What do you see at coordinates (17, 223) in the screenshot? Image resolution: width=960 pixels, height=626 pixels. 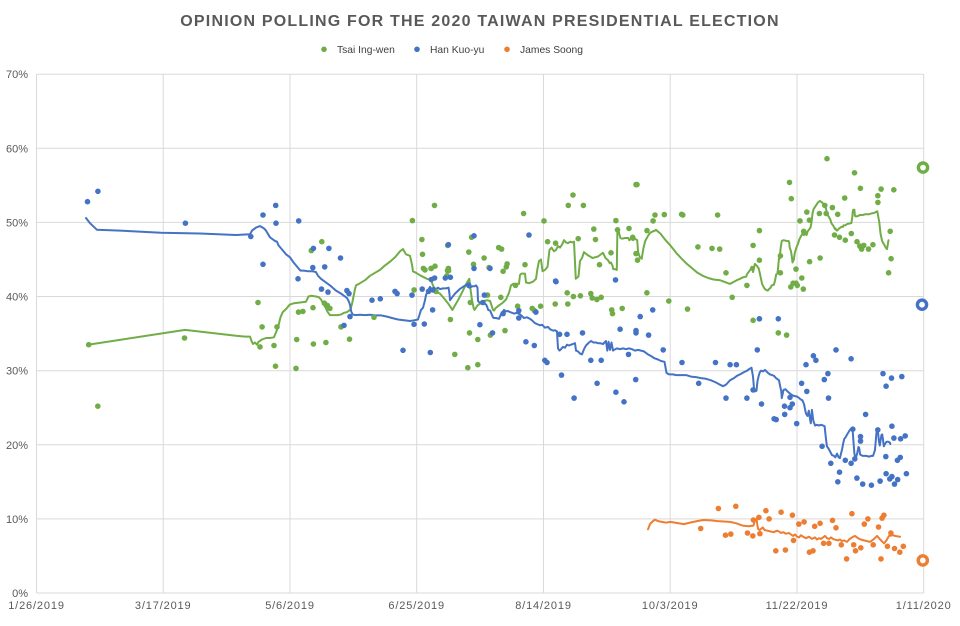 I see `svg-text: 50%` at bounding box center [17, 223].